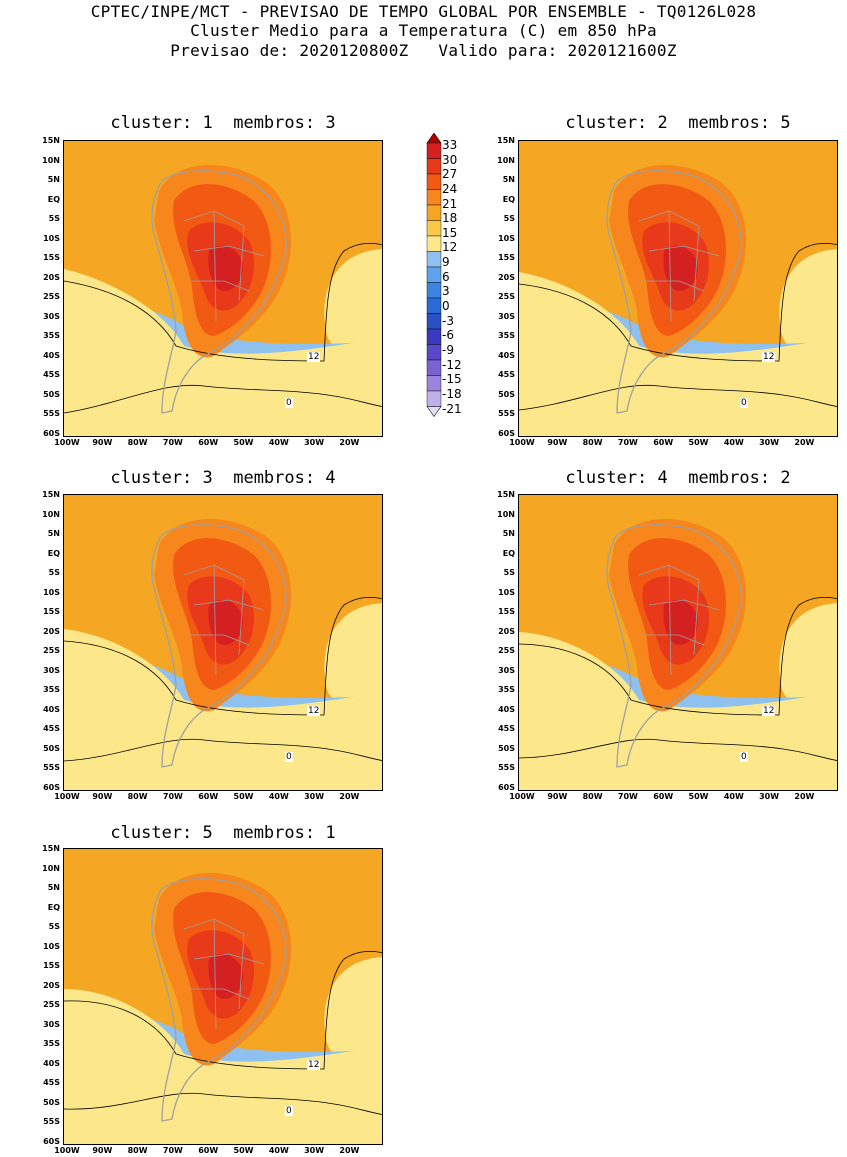 The width and height of the screenshot is (847, 1157). I want to click on lon-label: 60W, so click(663, 442).